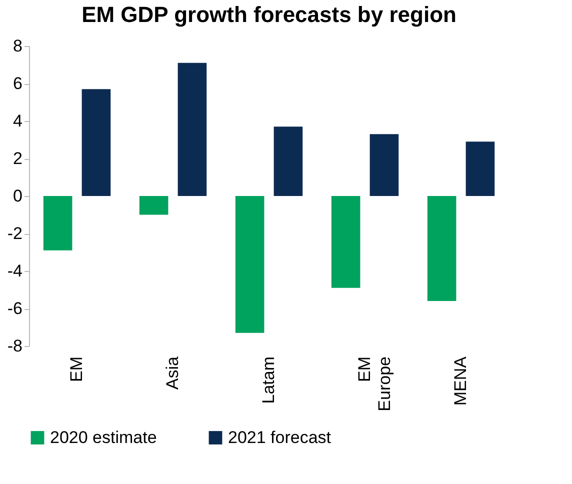 This screenshot has width=572, height=484. I want to click on y-tick-label: 8, so click(17, 46).